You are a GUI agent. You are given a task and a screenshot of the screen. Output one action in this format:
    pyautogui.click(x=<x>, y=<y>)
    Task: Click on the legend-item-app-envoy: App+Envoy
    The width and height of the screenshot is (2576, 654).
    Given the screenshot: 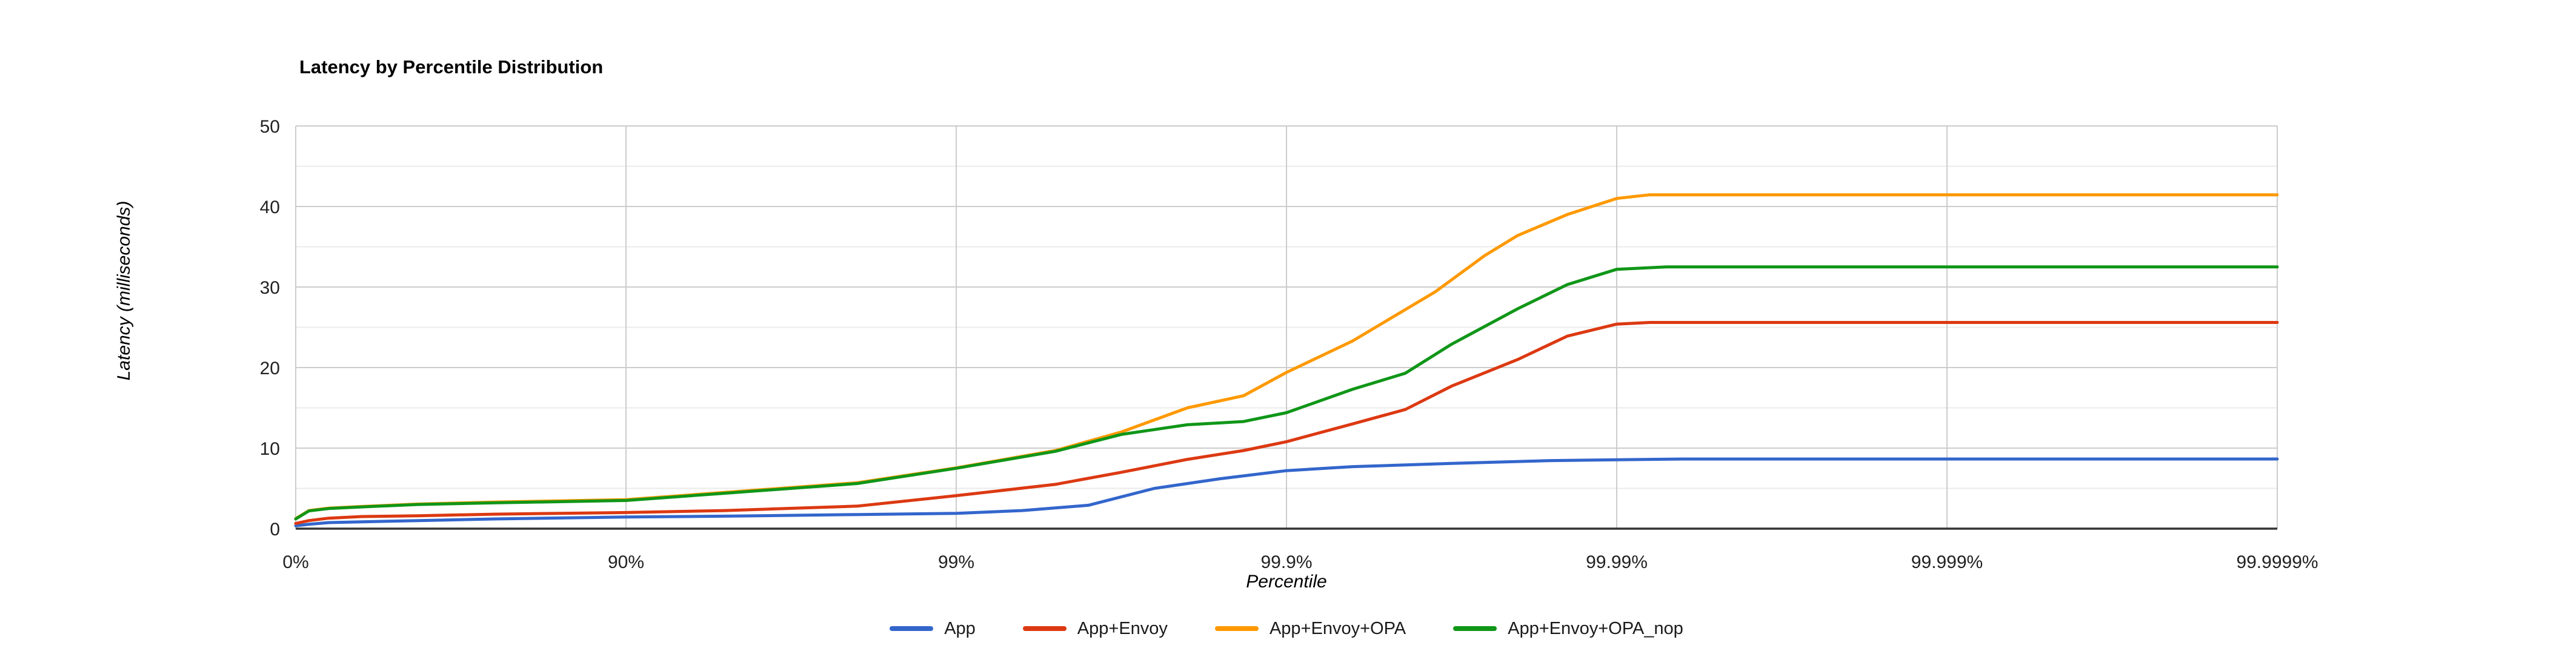 What is the action you would take?
    pyautogui.click(x=1095, y=628)
    